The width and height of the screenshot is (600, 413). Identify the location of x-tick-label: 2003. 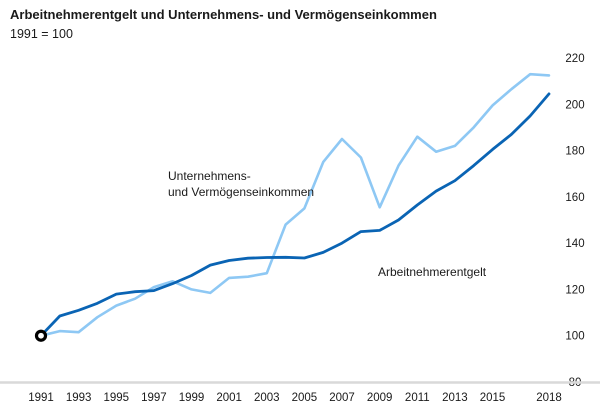
(267, 398).